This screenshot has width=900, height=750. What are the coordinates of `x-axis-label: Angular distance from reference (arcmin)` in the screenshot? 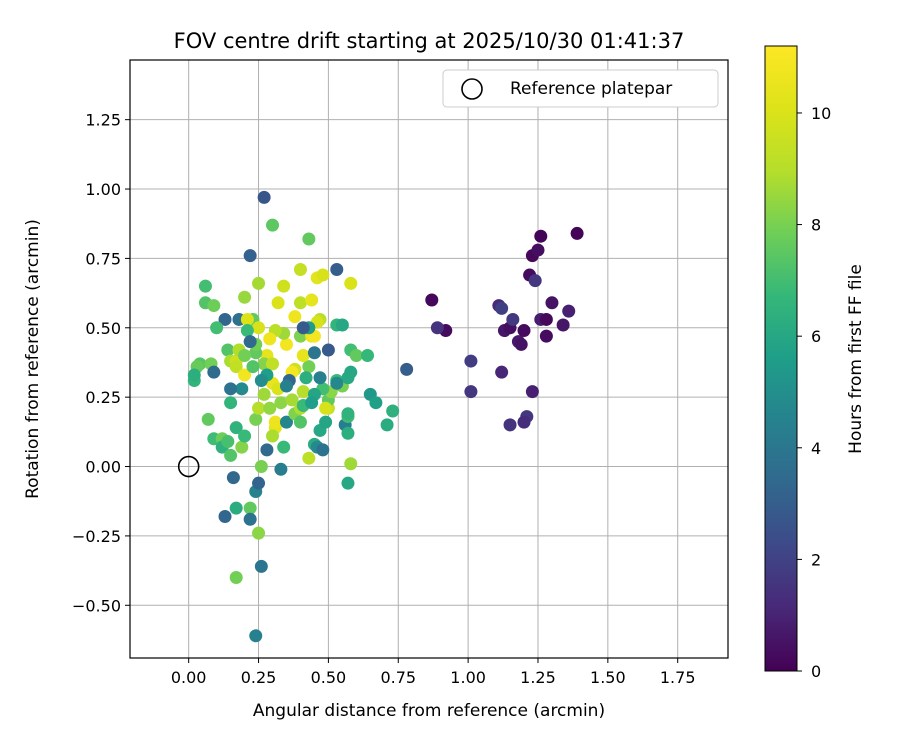 It's located at (429, 711).